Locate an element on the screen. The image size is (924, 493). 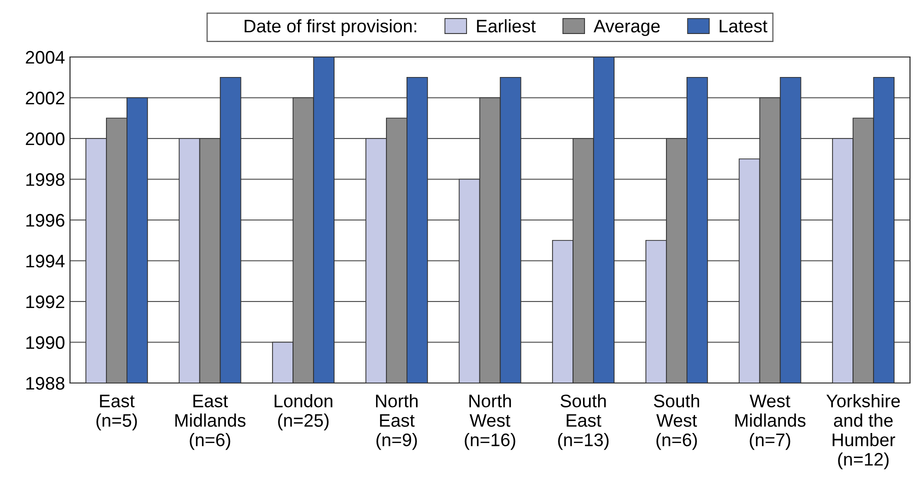
y-tick-label: 1998 is located at coordinates (45, 179).